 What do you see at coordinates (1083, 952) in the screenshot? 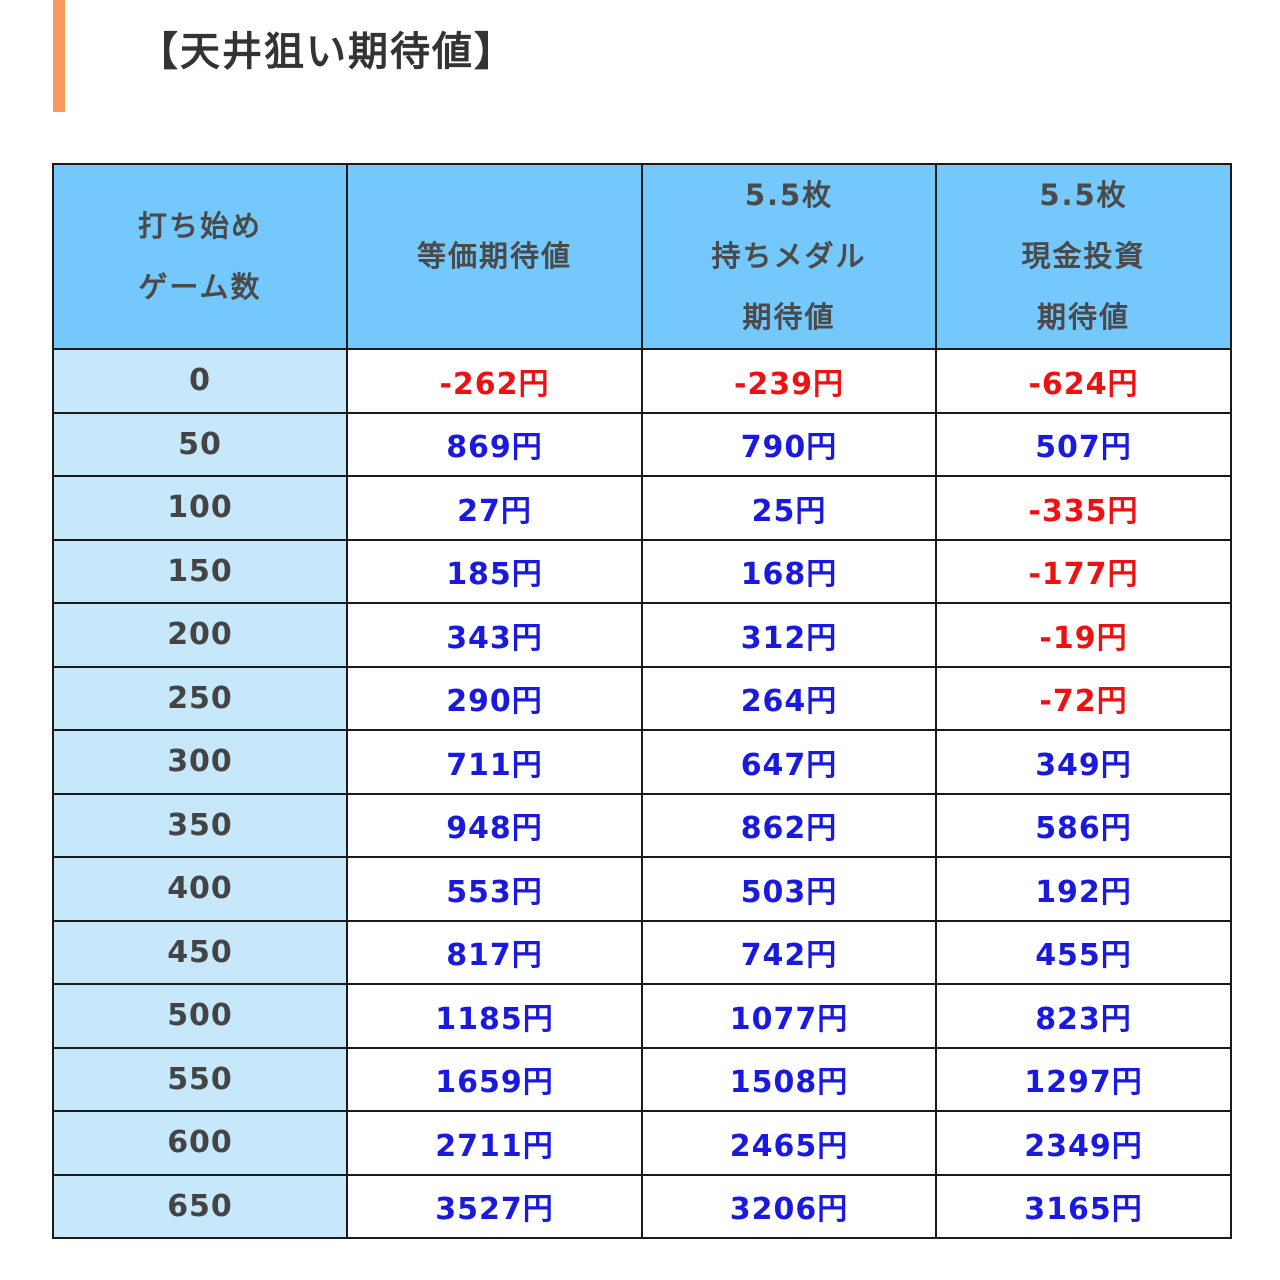
I see `cash-ev-cell: 455円` at bounding box center [1083, 952].